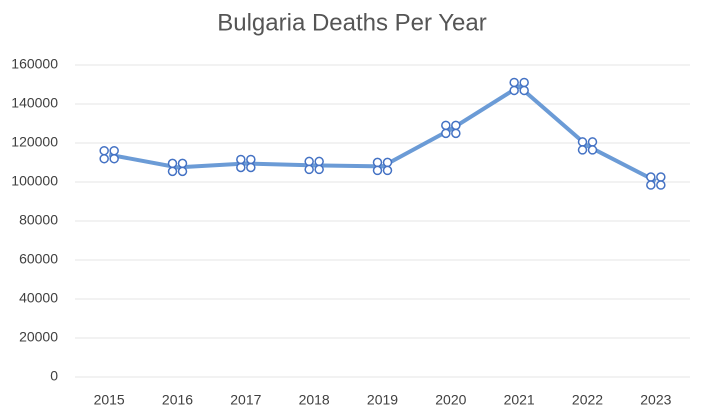 Image resolution: width=704 pixels, height=414 pixels. What do you see at coordinates (34, 142) in the screenshot?
I see `y-tick-label: 120000` at bounding box center [34, 142].